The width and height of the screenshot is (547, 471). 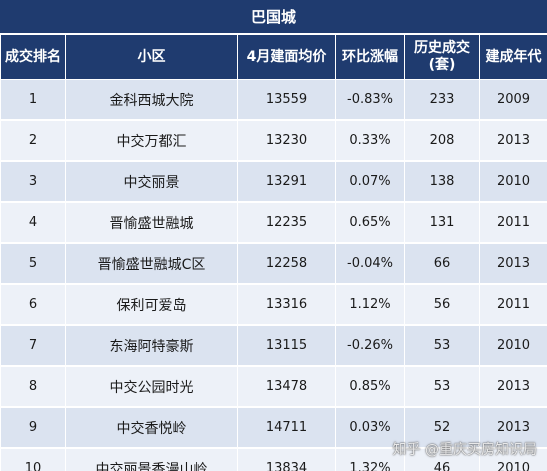 What do you see at coordinates (286, 428) in the screenshot?
I see `price-cell: 14711` at bounding box center [286, 428].